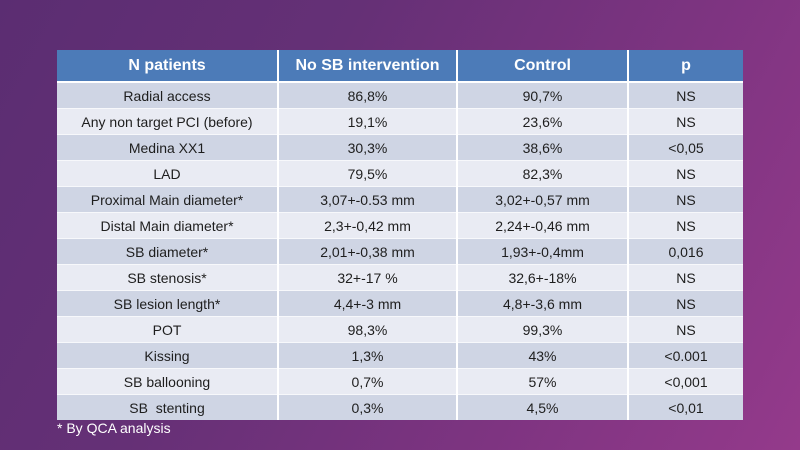 The height and width of the screenshot is (450, 800). I want to click on table-row: SB ballooning 0,7% 57% <0,001, so click(400, 381).